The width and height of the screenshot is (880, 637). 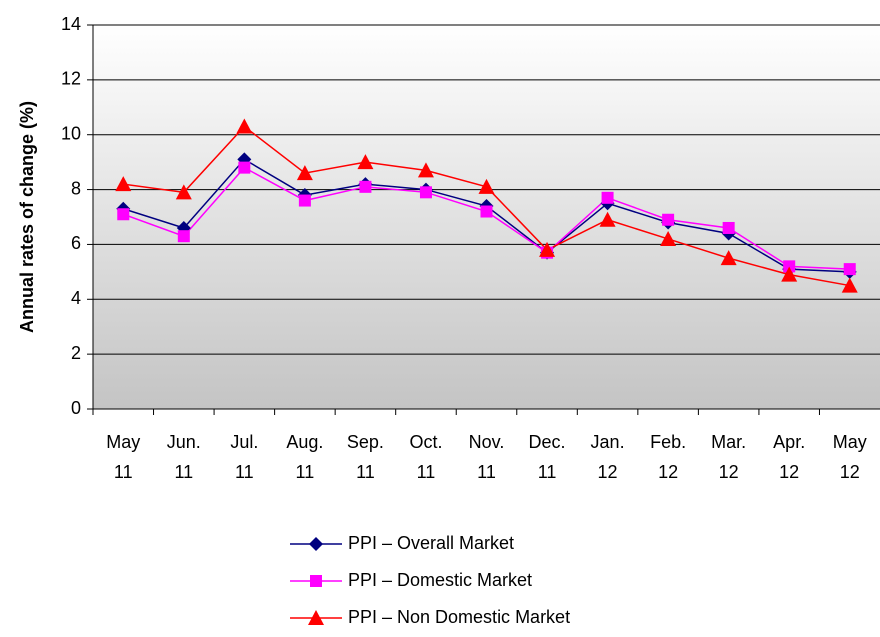 I want to click on x-tick-label: Oct. 11, so click(x=426, y=457).